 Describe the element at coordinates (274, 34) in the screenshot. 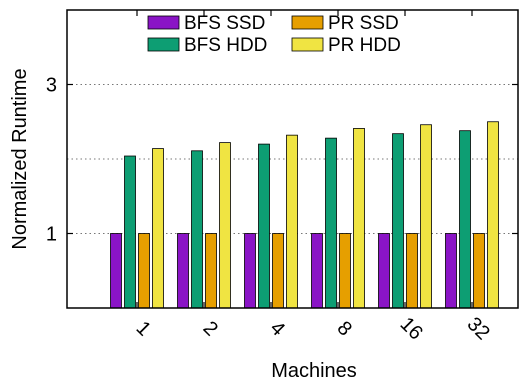

I see `legend: BFS SSD PR SSD BFS HDD PR HDD` at that location.